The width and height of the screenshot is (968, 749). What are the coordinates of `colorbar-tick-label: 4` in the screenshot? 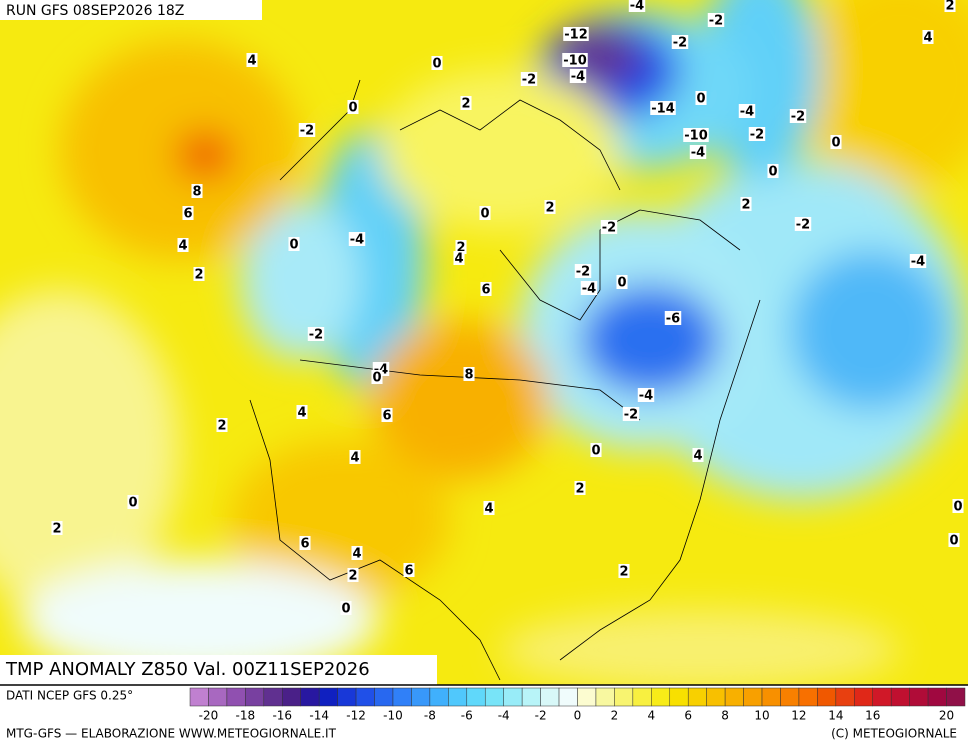 It's located at (651, 716).